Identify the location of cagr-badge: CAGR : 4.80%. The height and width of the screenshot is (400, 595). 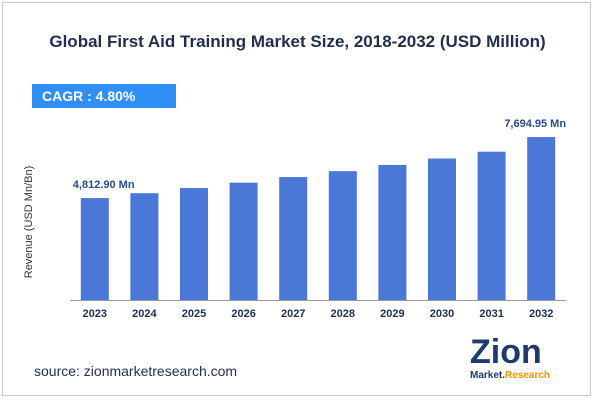
(104, 96).